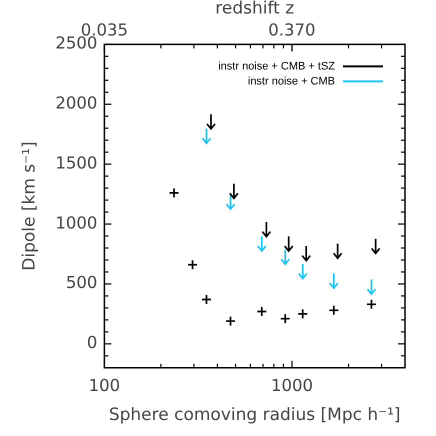 The width and height of the screenshot is (436, 436). Describe the element at coordinates (254, 9) in the screenshot. I see `x2-axis-title: redshift z` at that location.